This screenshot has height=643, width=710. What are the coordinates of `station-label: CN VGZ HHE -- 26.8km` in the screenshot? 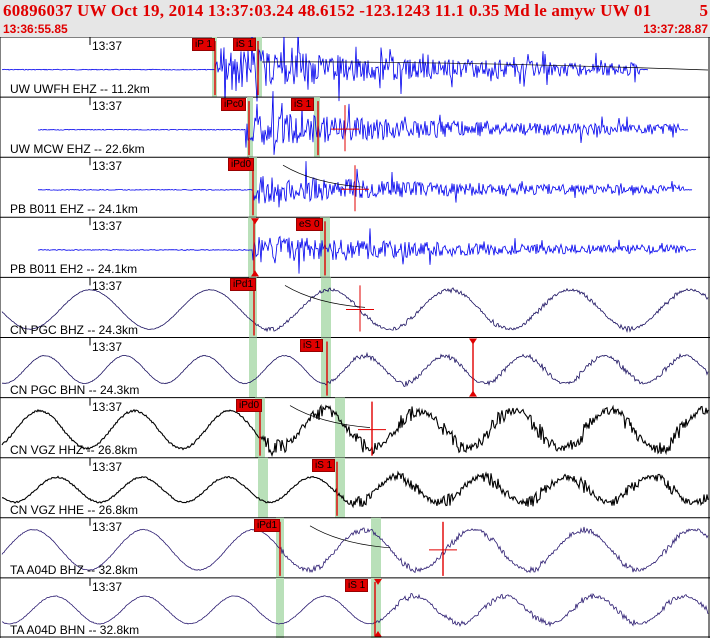 It's located at (74, 509).